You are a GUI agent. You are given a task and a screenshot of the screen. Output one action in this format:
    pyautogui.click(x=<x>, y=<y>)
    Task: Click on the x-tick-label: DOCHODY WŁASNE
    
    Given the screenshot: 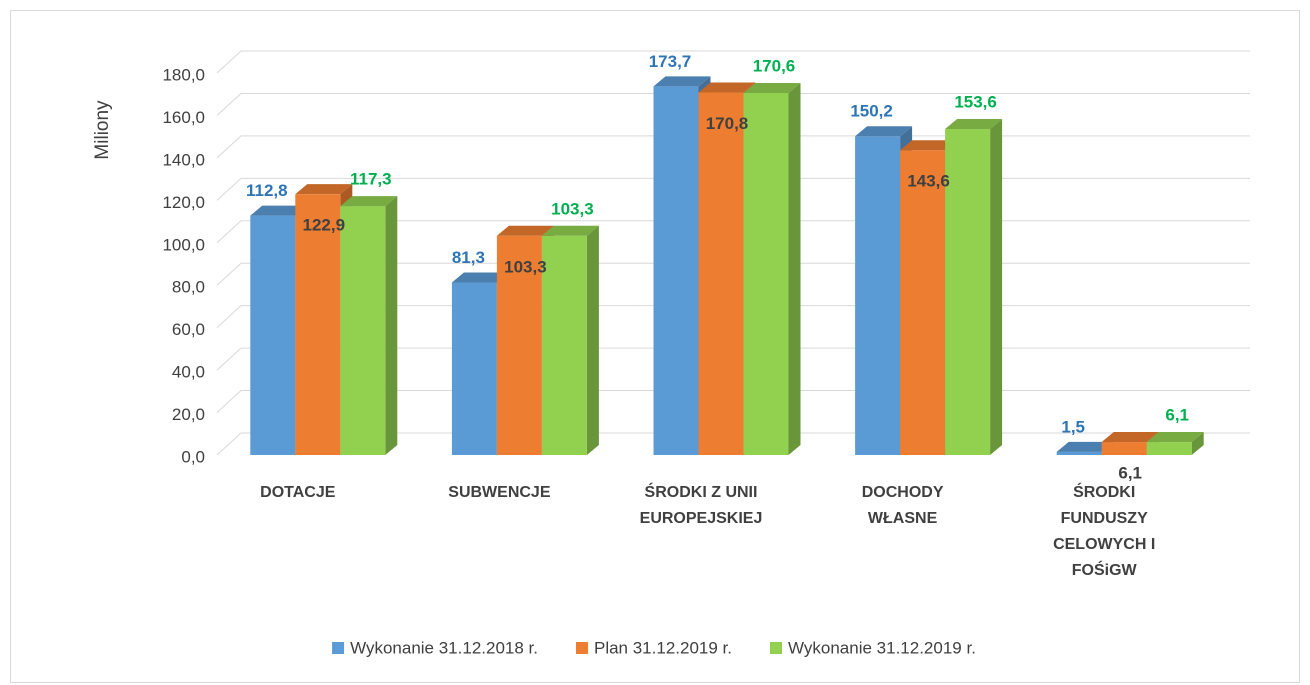 What is the action you would take?
    pyautogui.click(x=902, y=505)
    